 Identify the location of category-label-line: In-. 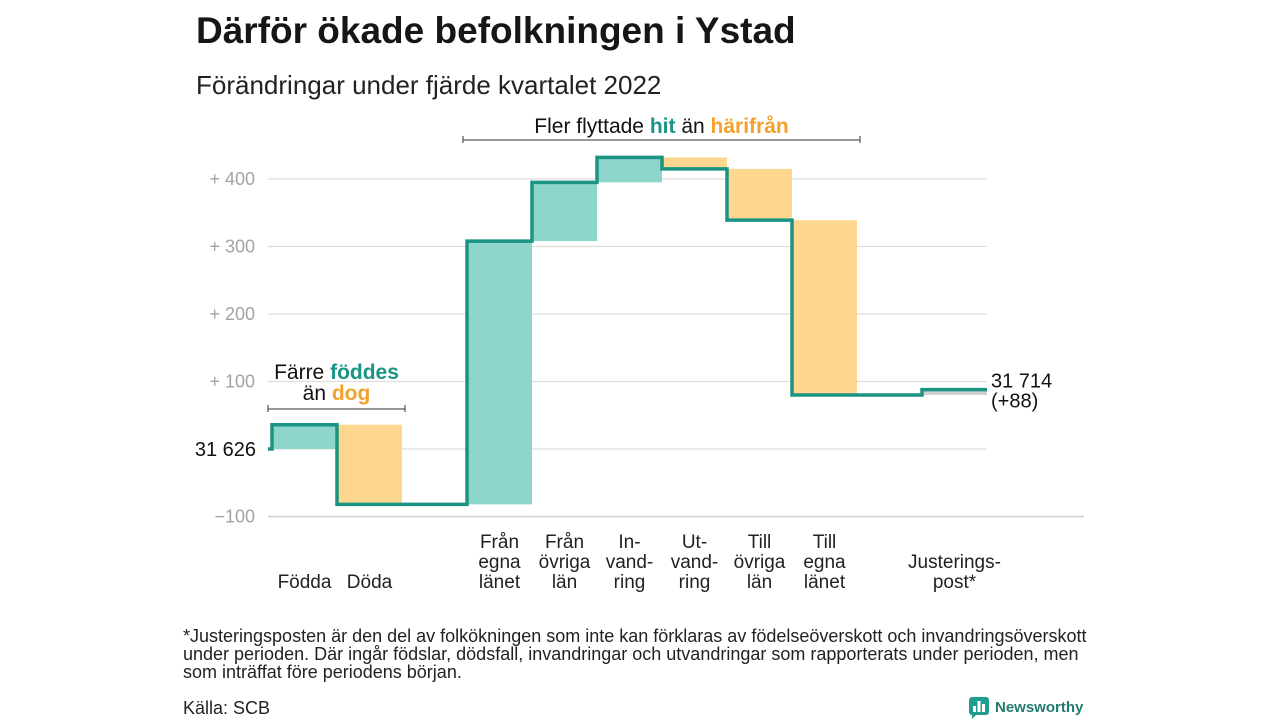
(629, 542).